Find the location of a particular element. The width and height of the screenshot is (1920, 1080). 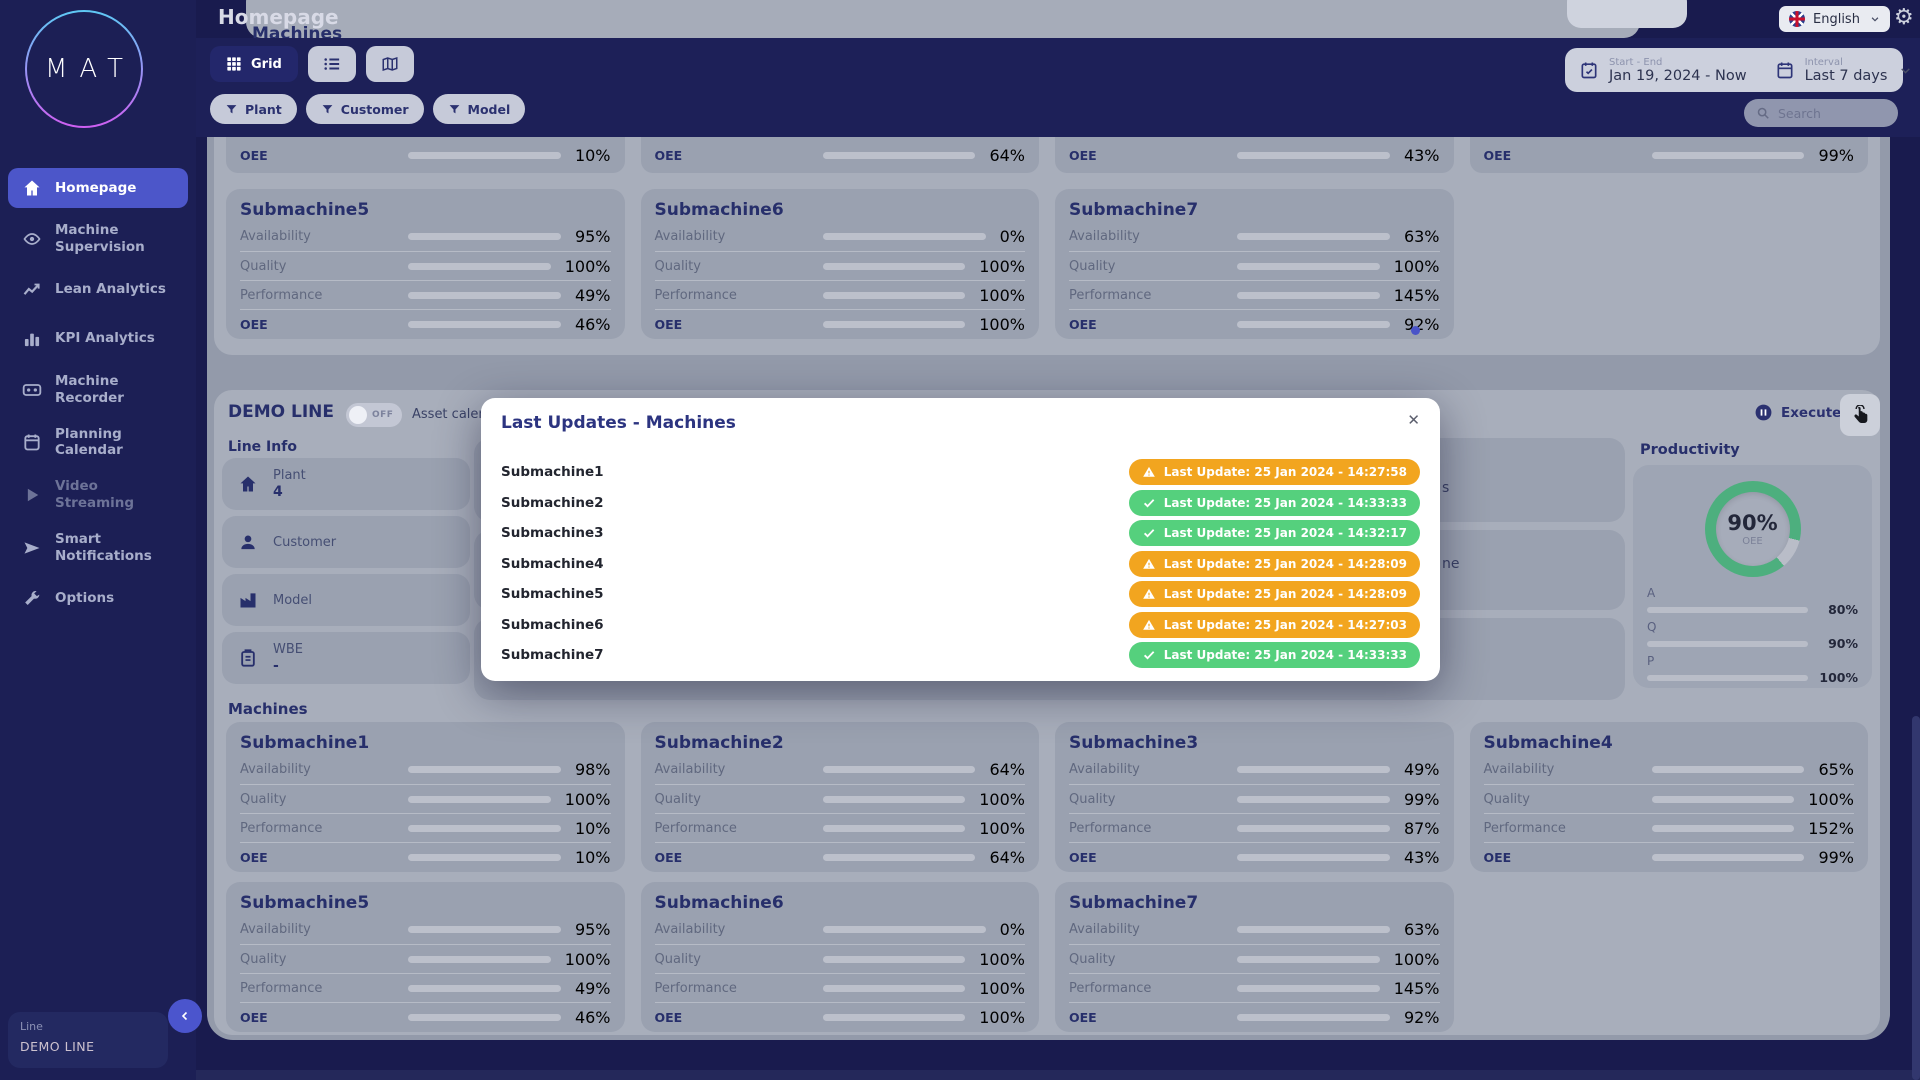

filter-chip-plant: Plant is located at coordinates (253, 109).